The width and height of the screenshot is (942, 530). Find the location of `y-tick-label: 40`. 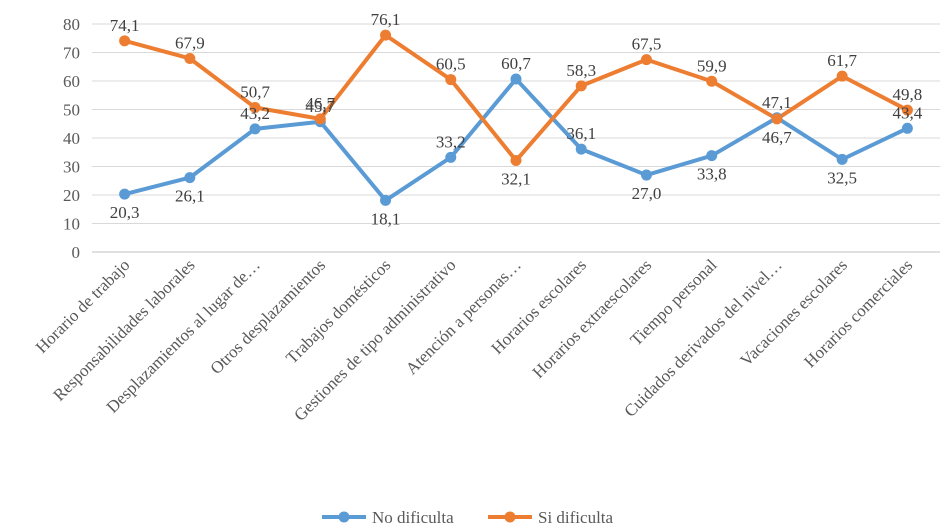

y-tick-label: 40 is located at coordinates (71, 138).